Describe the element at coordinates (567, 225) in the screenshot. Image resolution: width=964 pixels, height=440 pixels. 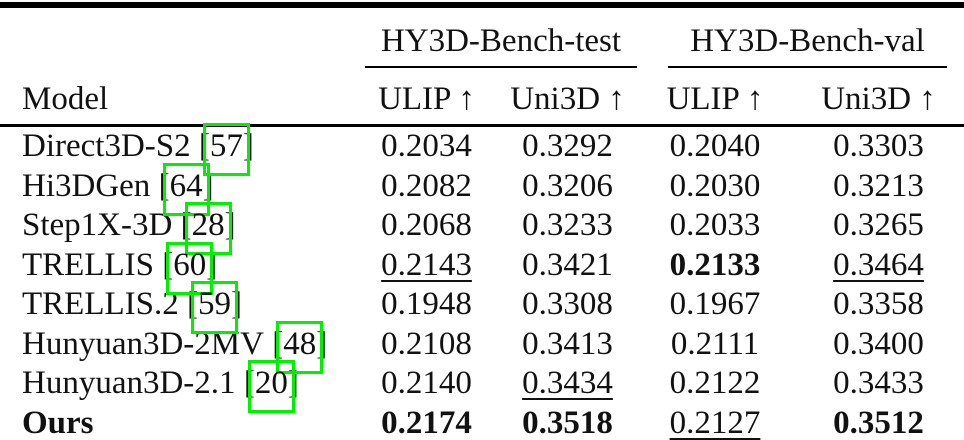
I see `metric-value: 0.3233` at that location.